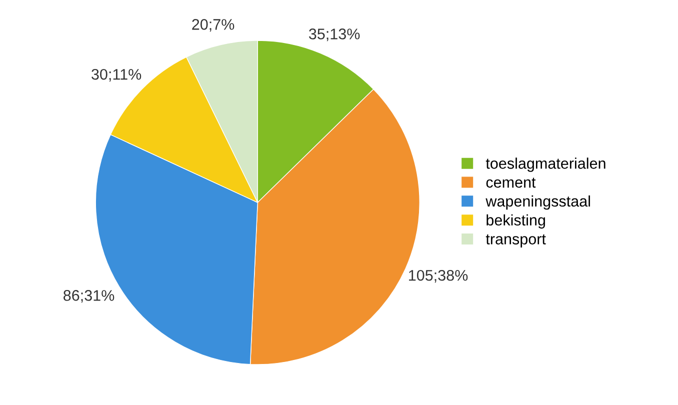 The image size is (678, 405). What do you see at coordinates (334, 35) in the screenshot?
I see `data-label: 35;13%` at bounding box center [334, 35].